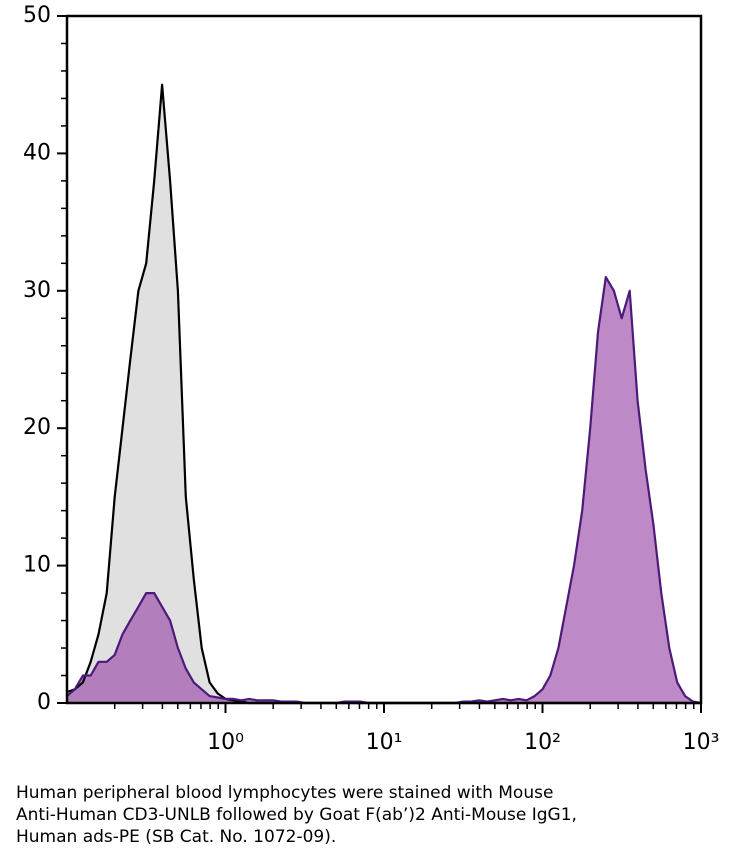 Image resolution: width=732 pixels, height=862 pixels. I want to click on y-tick-label: 0, so click(44, 702).